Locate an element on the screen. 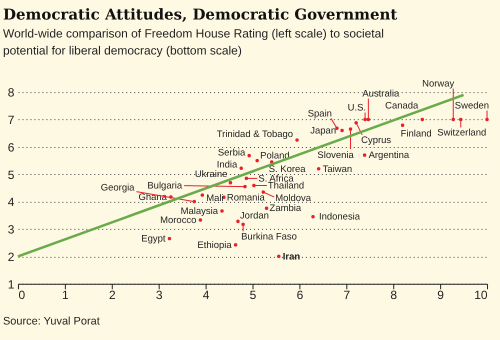  data-label: Georgia is located at coordinates (118, 188).